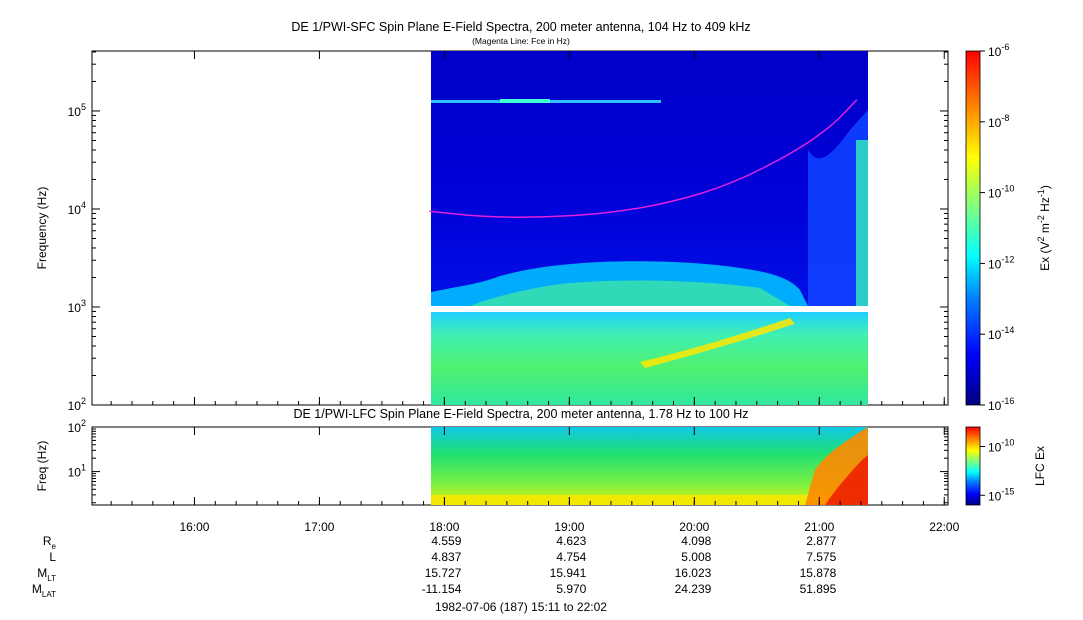 This screenshot has height=620, width=1083. Describe the element at coordinates (568, 573) in the screenshot. I see `ephemeris-value: 15.941` at that location.